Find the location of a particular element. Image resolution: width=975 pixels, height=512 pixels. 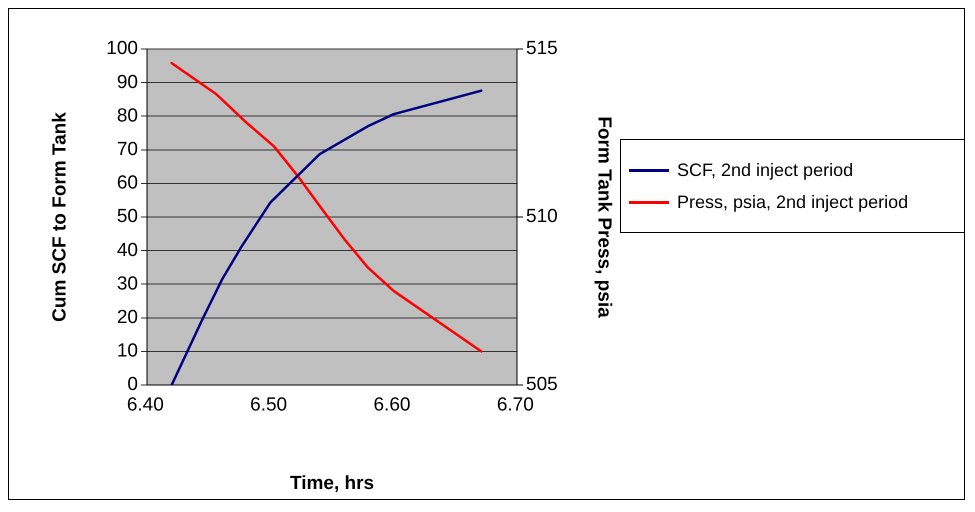

x-tick-label: 6.50 is located at coordinates (269, 405).